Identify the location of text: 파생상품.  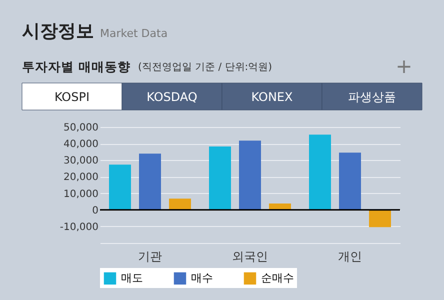
(372, 97).